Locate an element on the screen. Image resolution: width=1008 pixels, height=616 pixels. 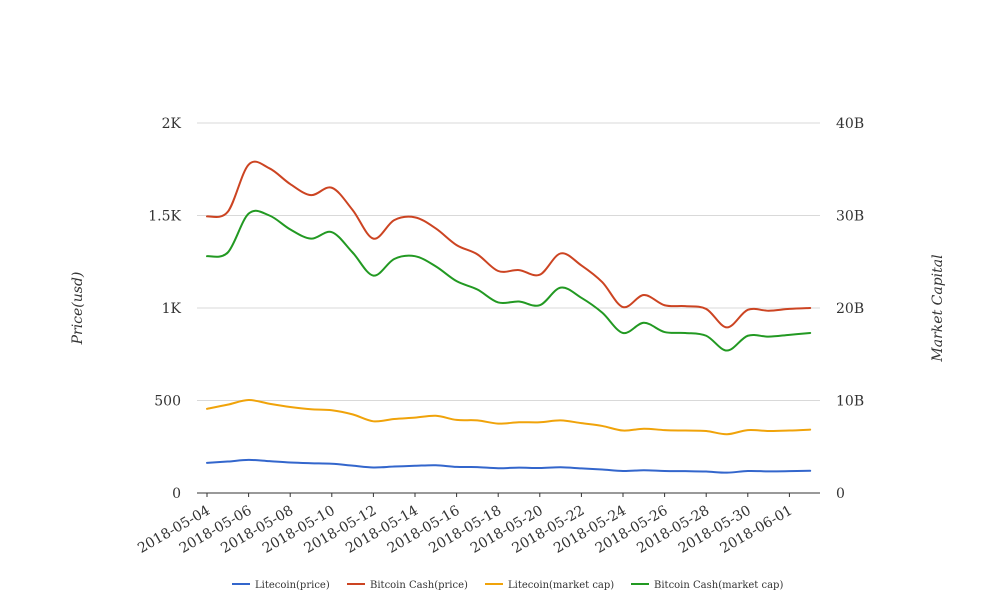
right-y-axis-ticks: 0 10B 20B 30B 40B is located at coordinates (850, 309).